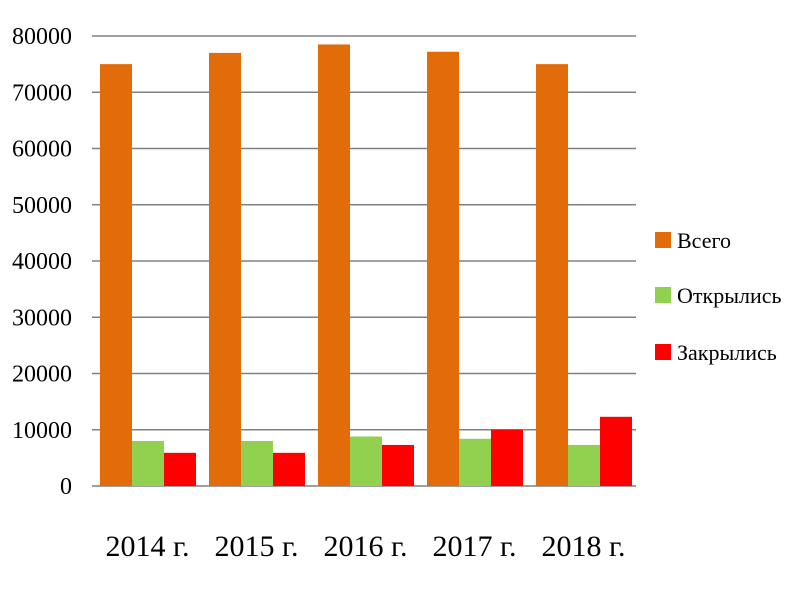  What do you see at coordinates (42, 318) in the screenshot?
I see `y-tick-label: 30000` at bounding box center [42, 318].